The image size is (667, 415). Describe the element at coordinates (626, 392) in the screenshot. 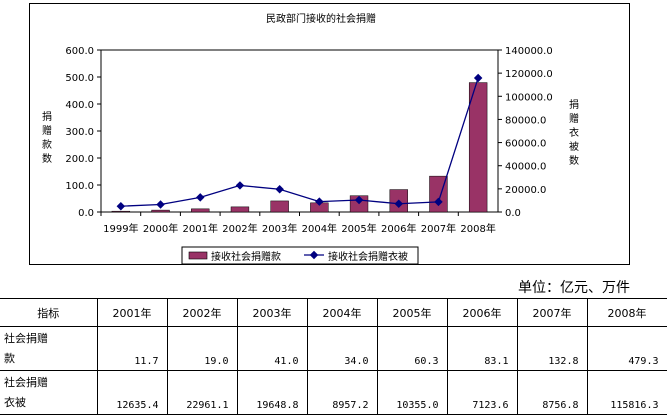

I see `table-cell: 115816.3` at that location.